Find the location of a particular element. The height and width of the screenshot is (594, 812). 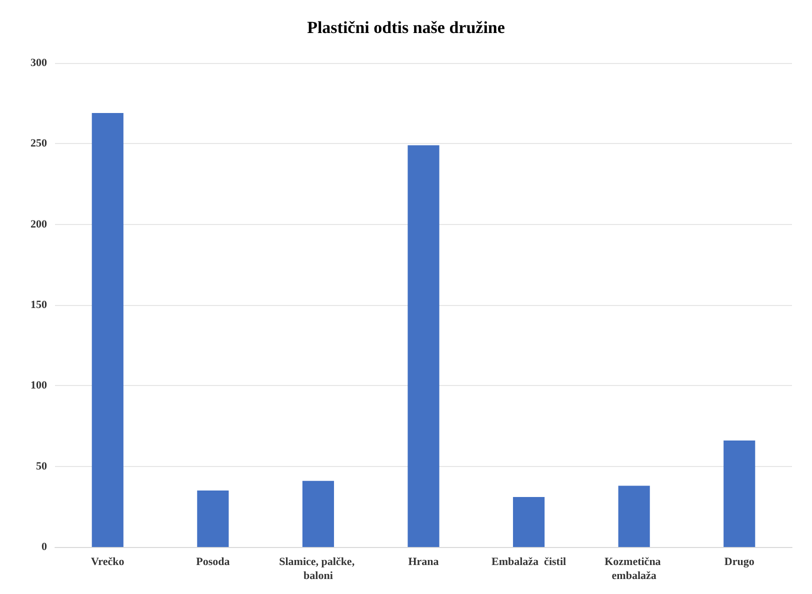

chart-title: Plastični odtis naše družine is located at coordinates (406, 27).